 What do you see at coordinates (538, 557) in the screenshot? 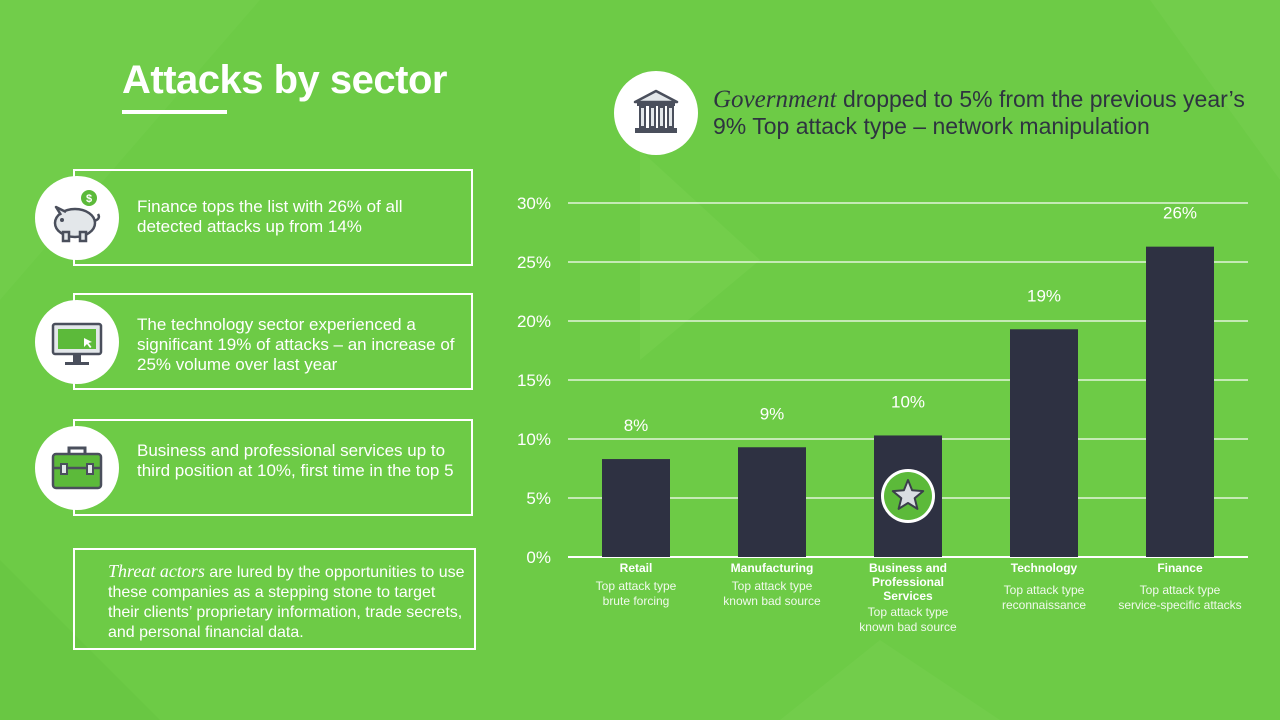
I see `y-tick-label: 0%` at bounding box center [538, 557].